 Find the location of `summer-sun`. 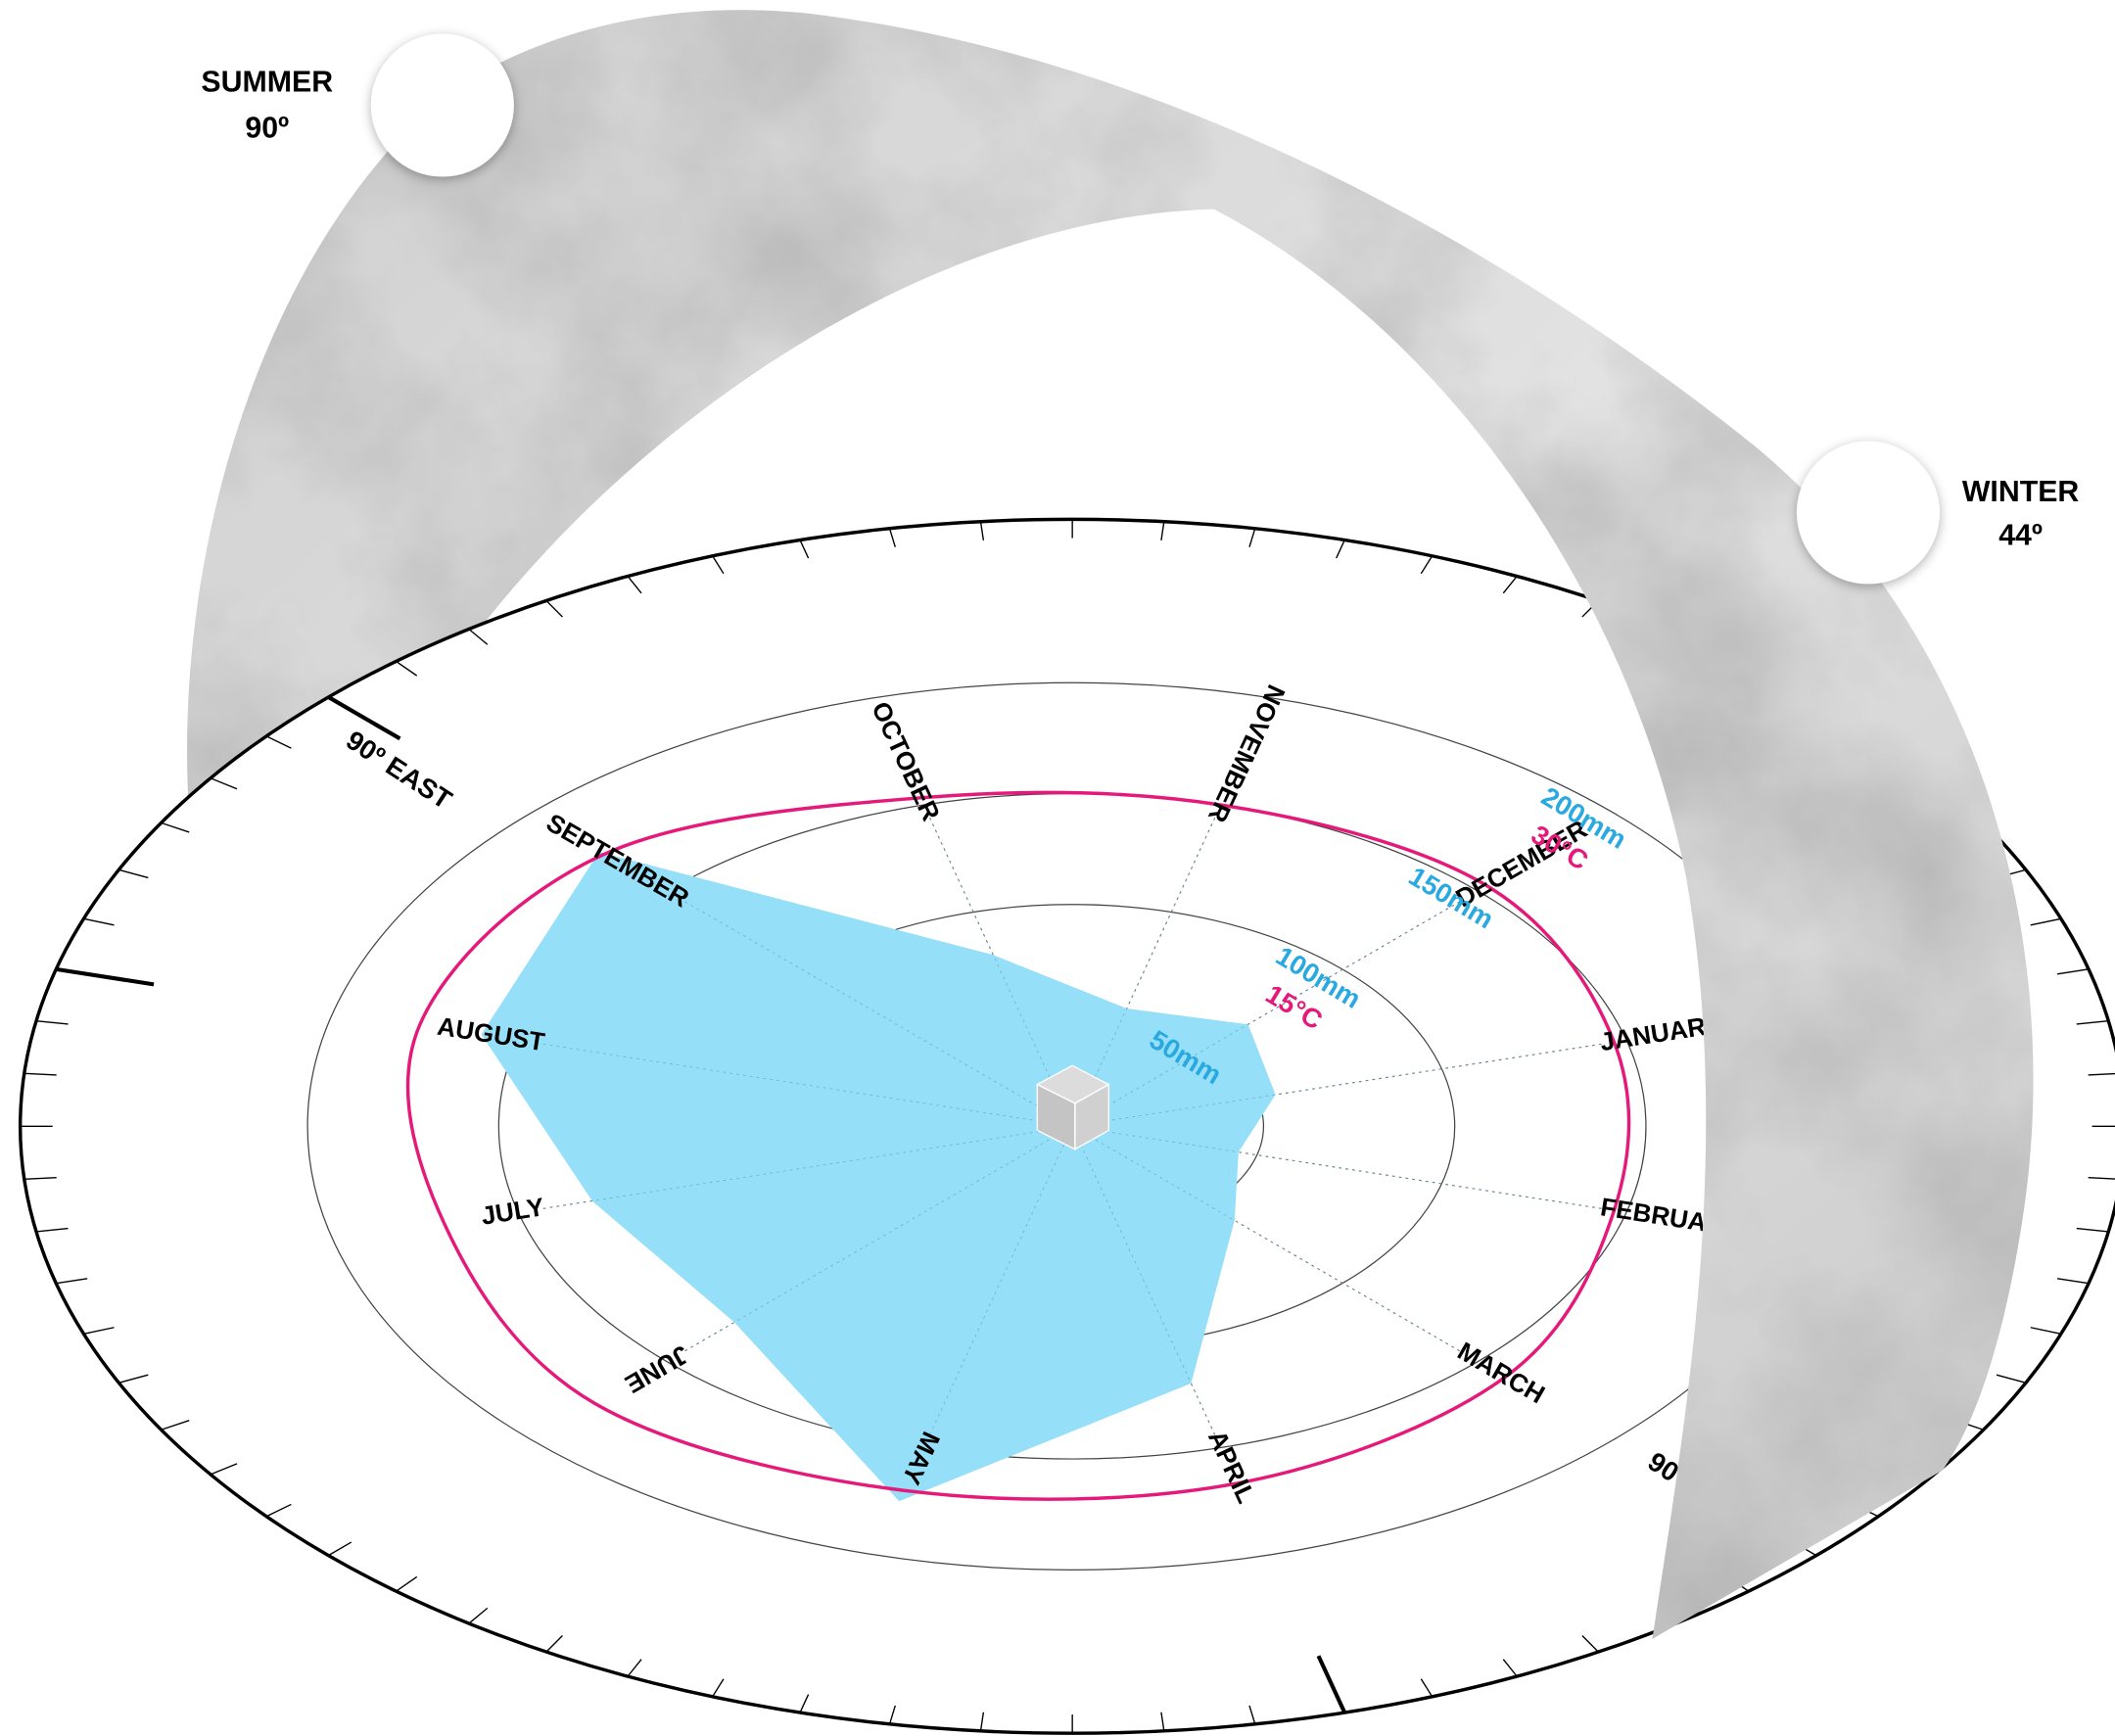

summer-sun is located at coordinates (442, 105).